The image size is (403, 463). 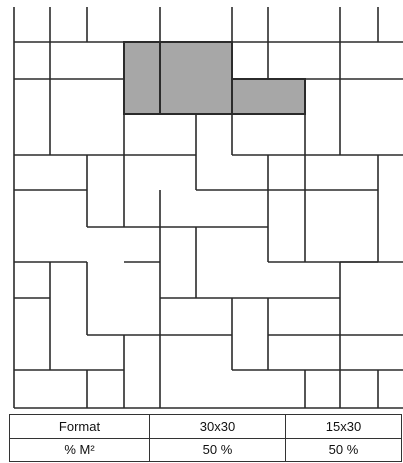 I want to click on percent-15x30-cell: 50 %, so click(x=343, y=449).